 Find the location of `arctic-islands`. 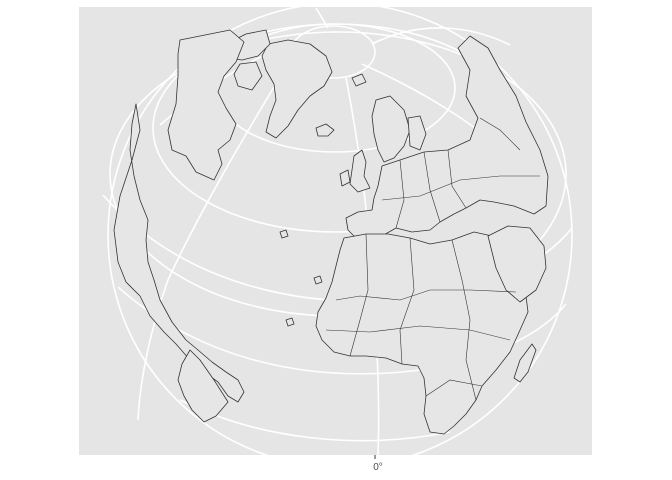

arctic-islands is located at coordinates (248, 76).